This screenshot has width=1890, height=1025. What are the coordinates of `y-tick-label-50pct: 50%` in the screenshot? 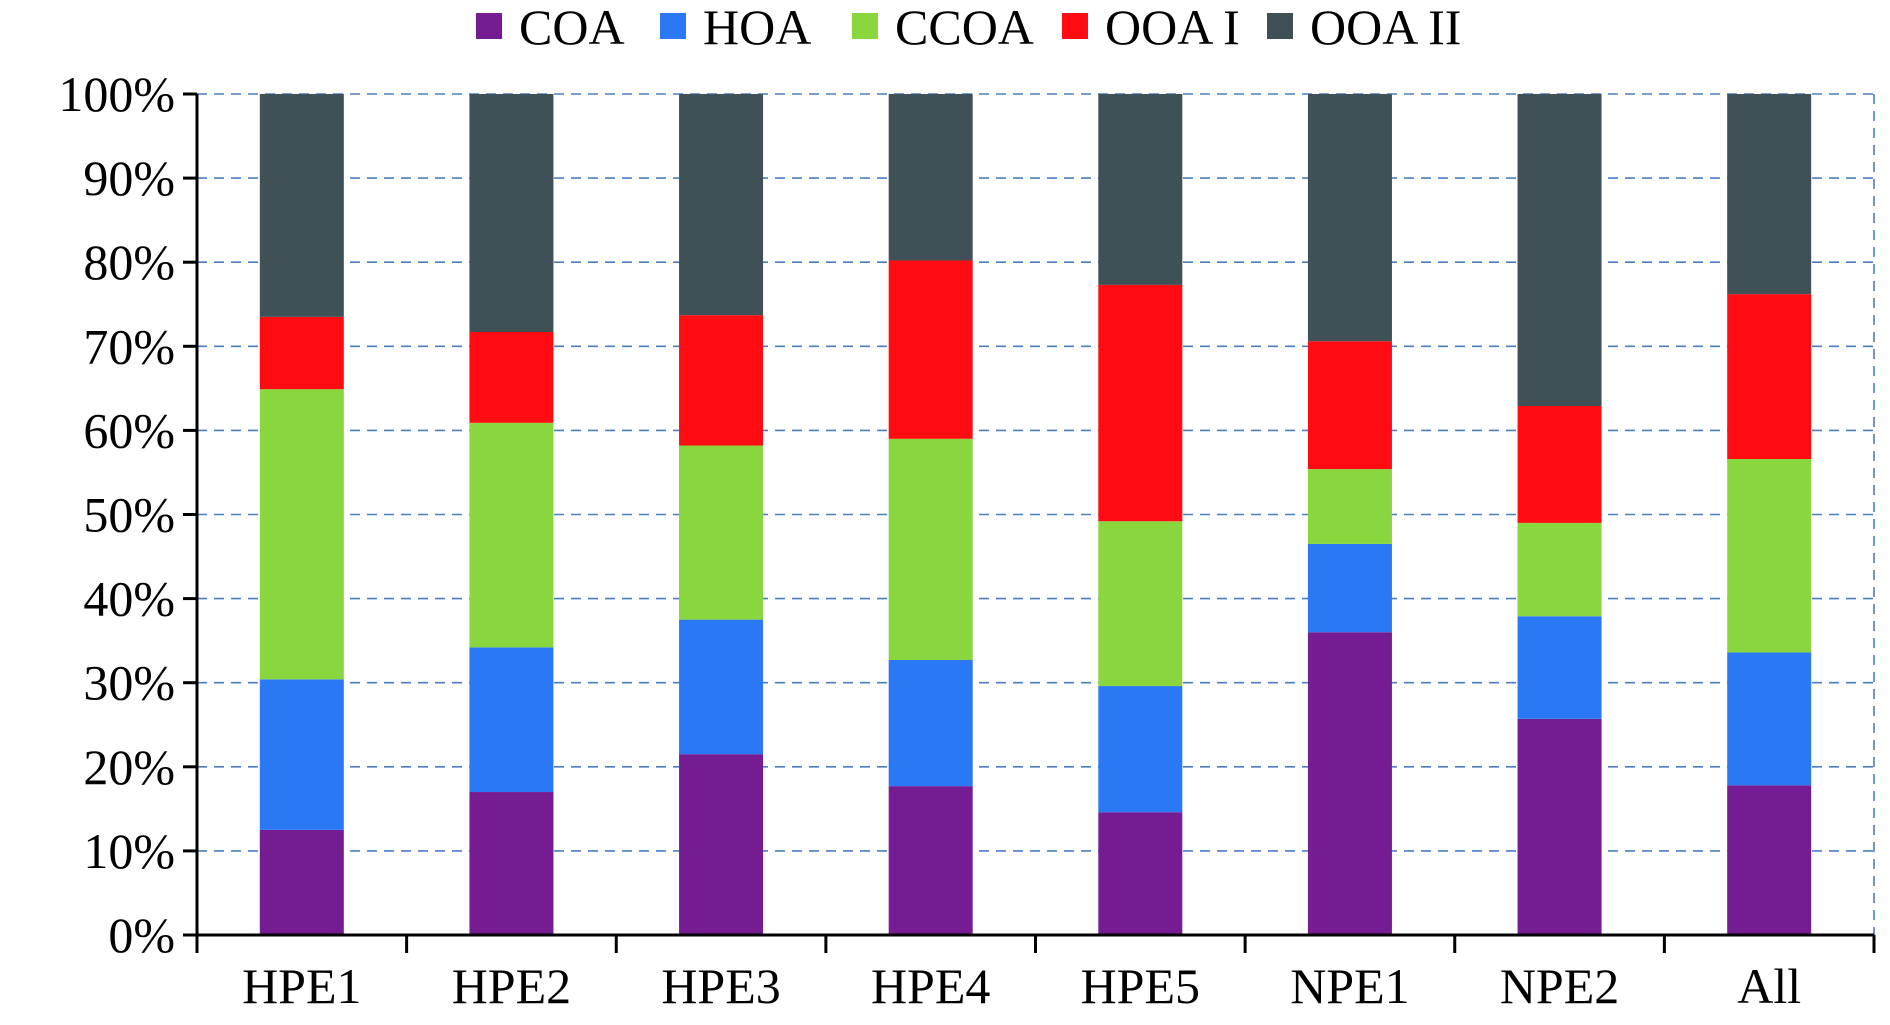 It's located at (129, 515).